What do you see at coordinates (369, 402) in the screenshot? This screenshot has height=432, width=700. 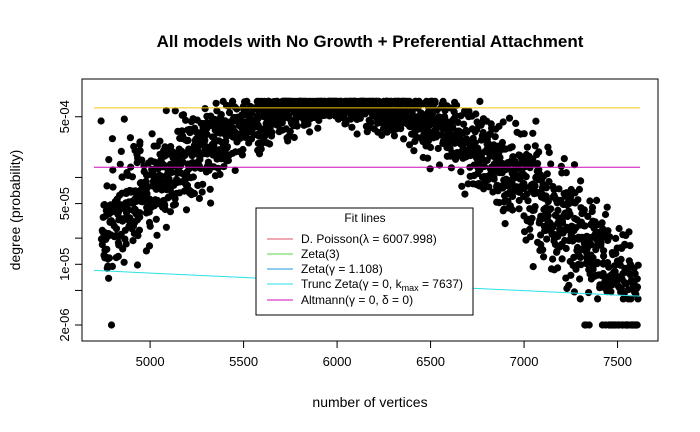 I see `x-axis-label: number of vertices` at bounding box center [369, 402].